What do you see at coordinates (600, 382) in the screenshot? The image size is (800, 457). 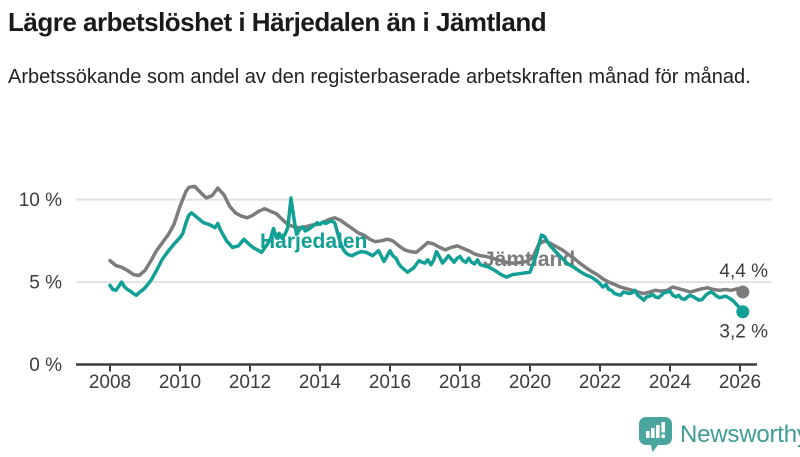 I see `x-tick-label: 2022` at bounding box center [600, 382].